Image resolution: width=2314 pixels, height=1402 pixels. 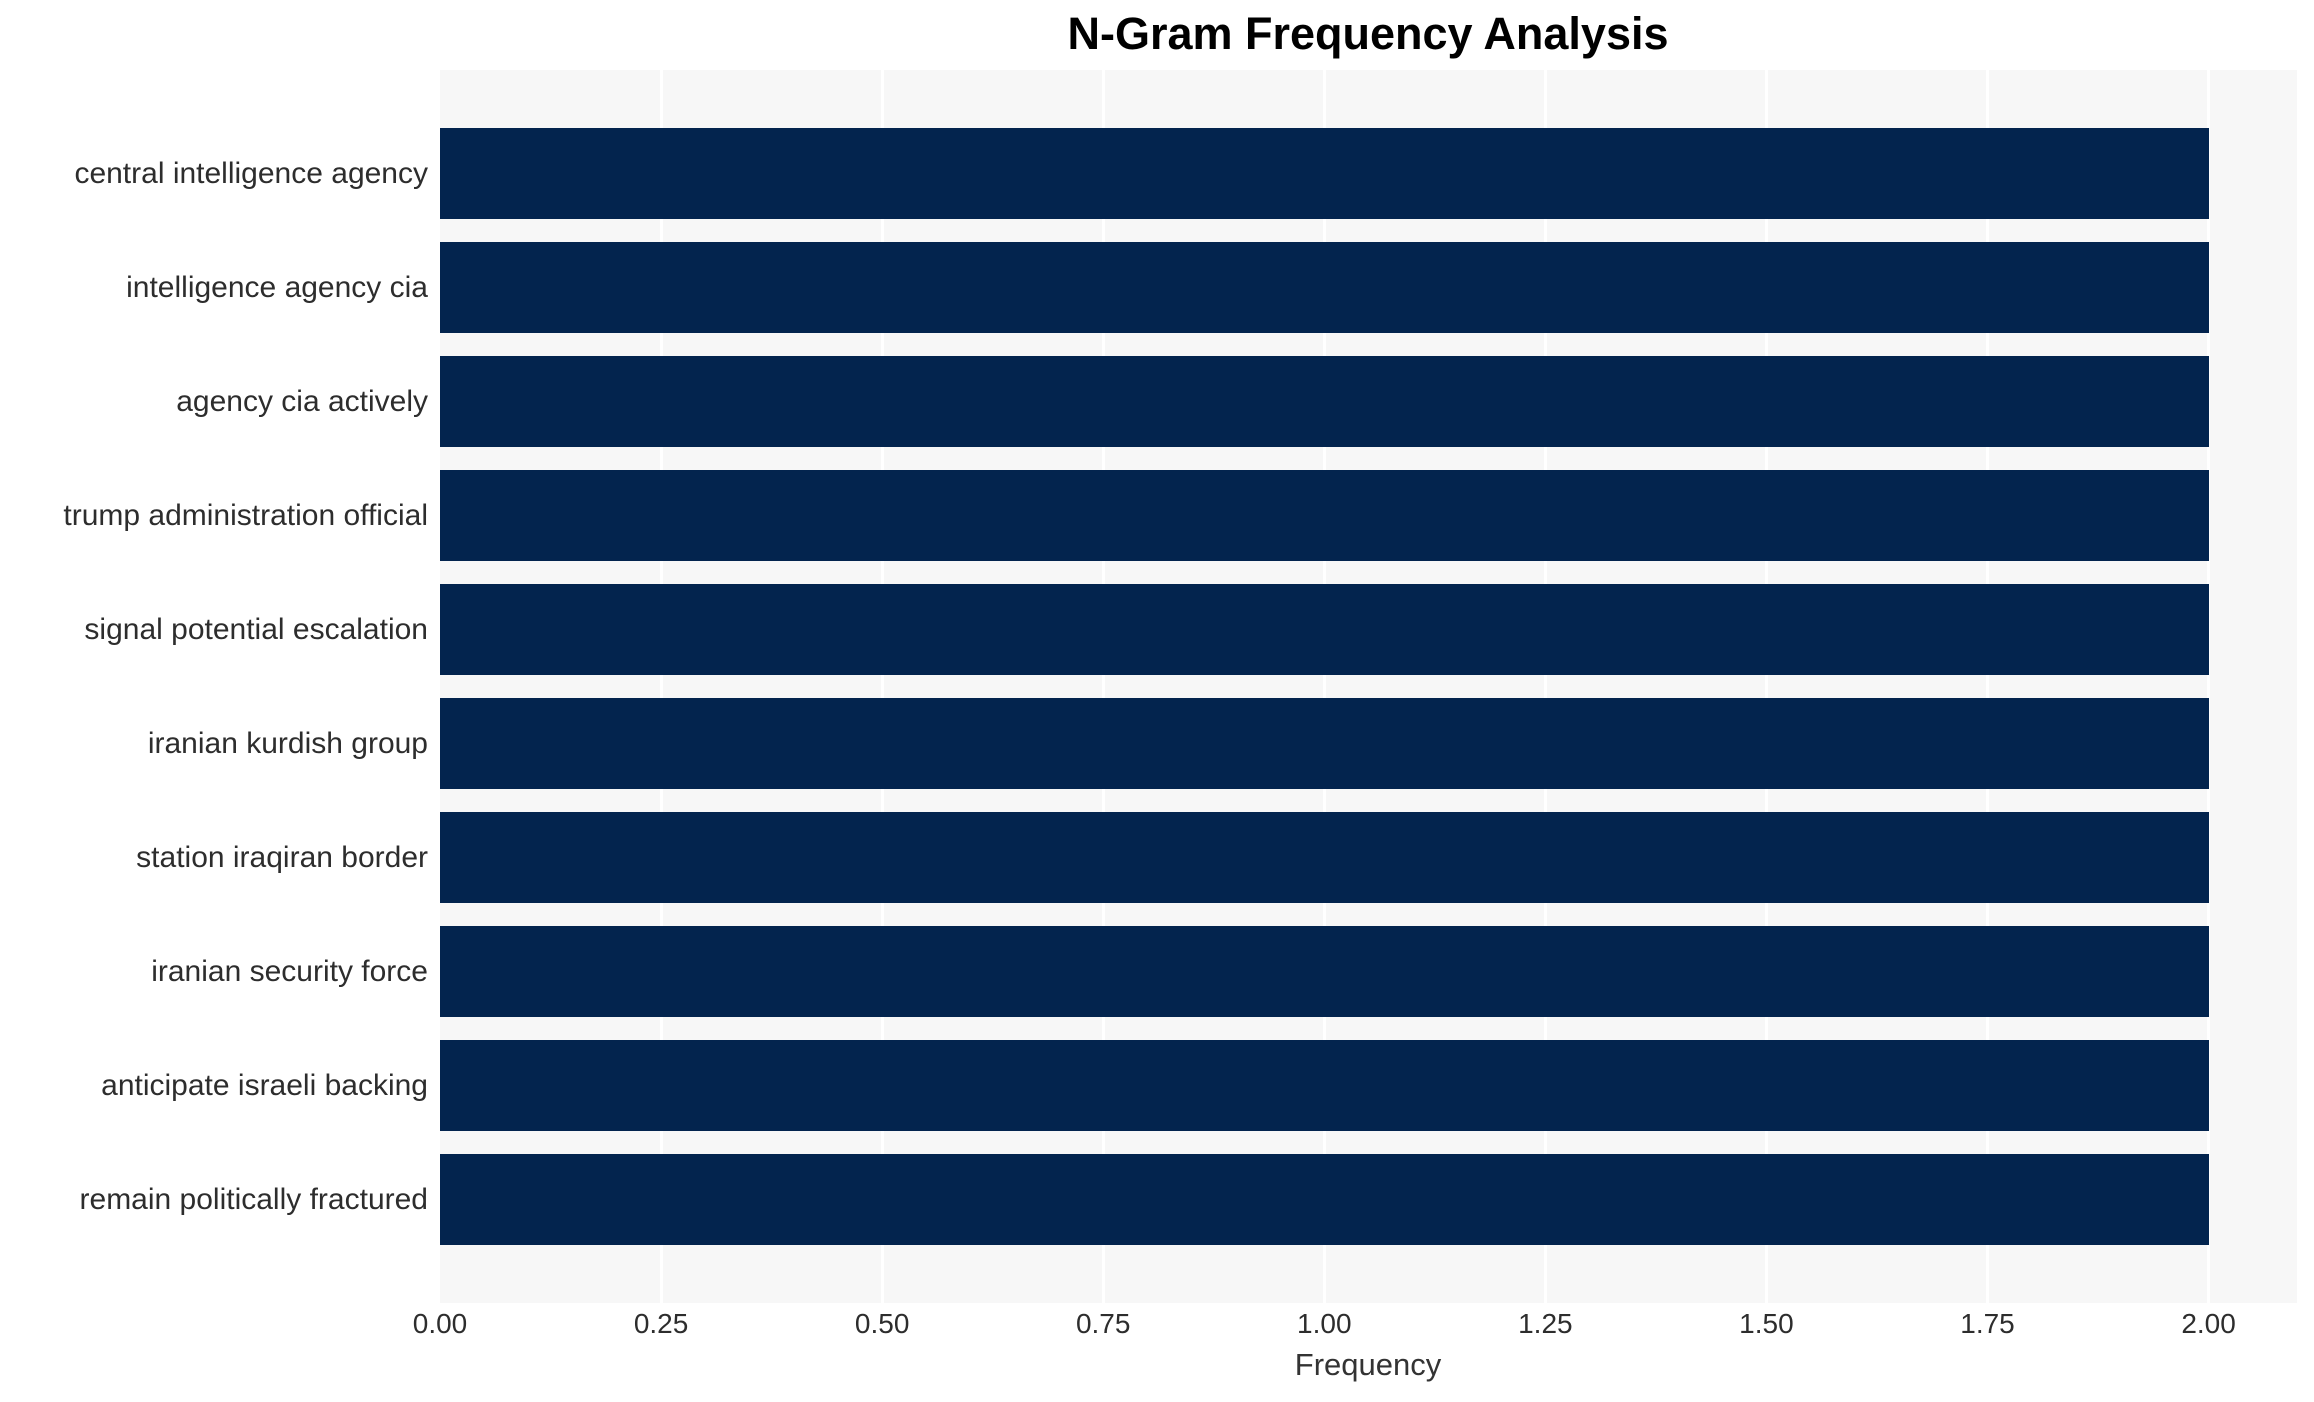 I want to click on bar-central-intelligence-agency, so click(x=1324, y=173).